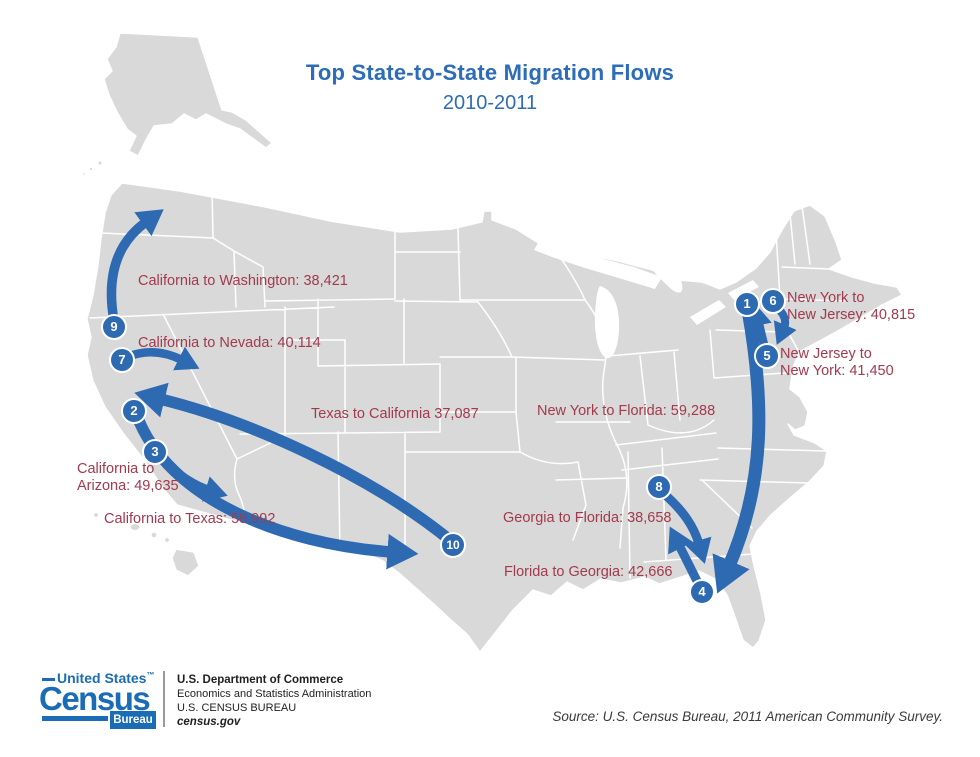 The width and height of the screenshot is (980, 757). What do you see at coordinates (490, 103) in the screenshot?
I see `page-subtitle: 2010-2011` at bounding box center [490, 103].